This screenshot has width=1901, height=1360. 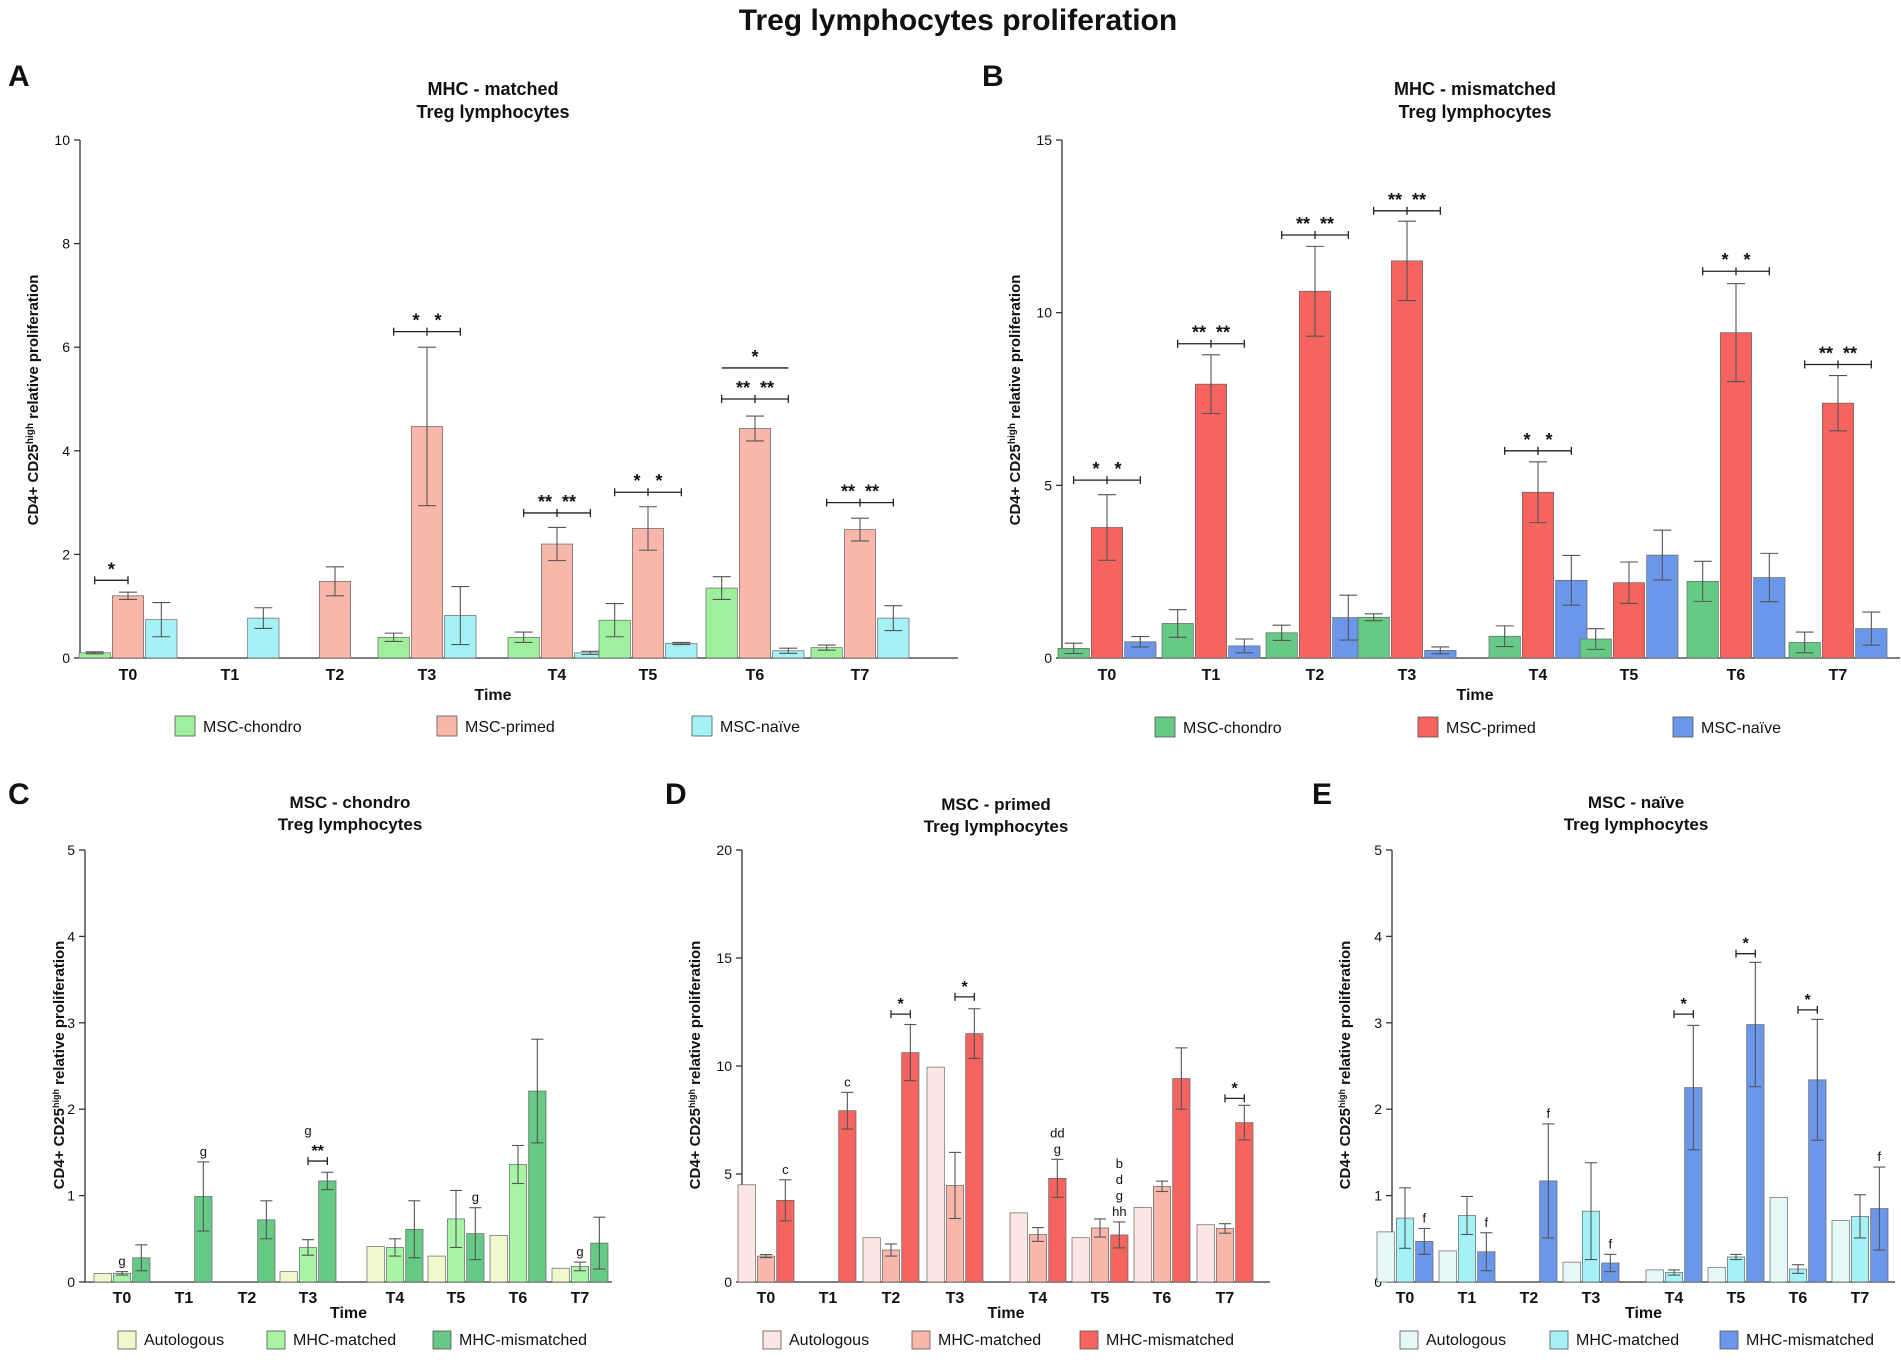 What do you see at coordinates (724, 958) in the screenshot?
I see `y-tick-label: 15` at bounding box center [724, 958].